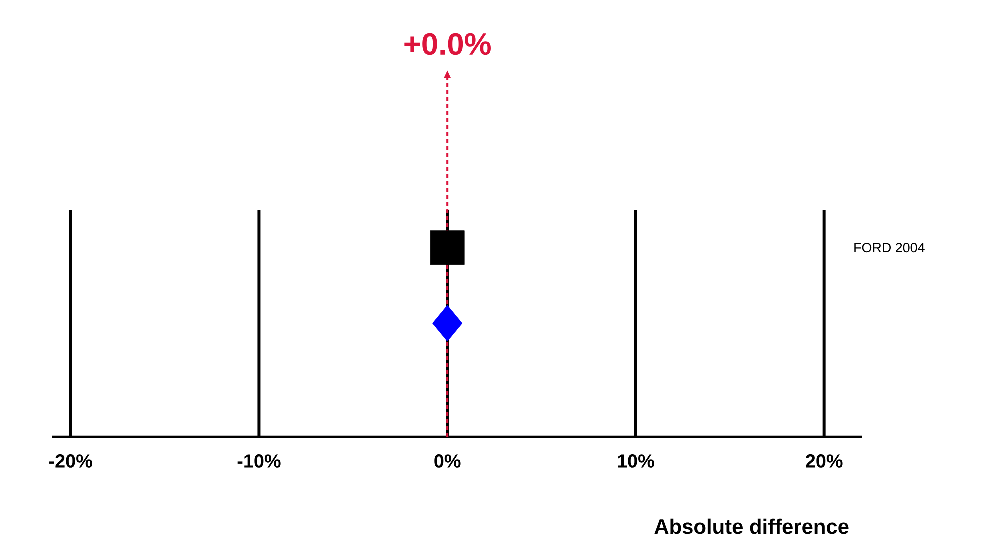  I want to click on x-tick-label: -20%, so click(70, 461).